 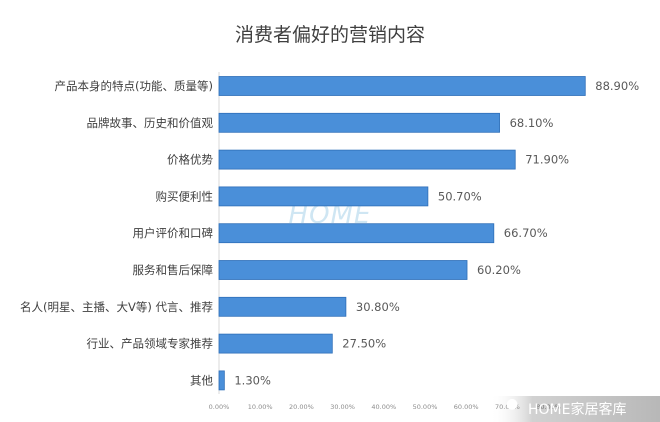 What do you see at coordinates (460, 196) in the screenshot?
I see `value-label: 50.70%` at bounding box center [460, 196].